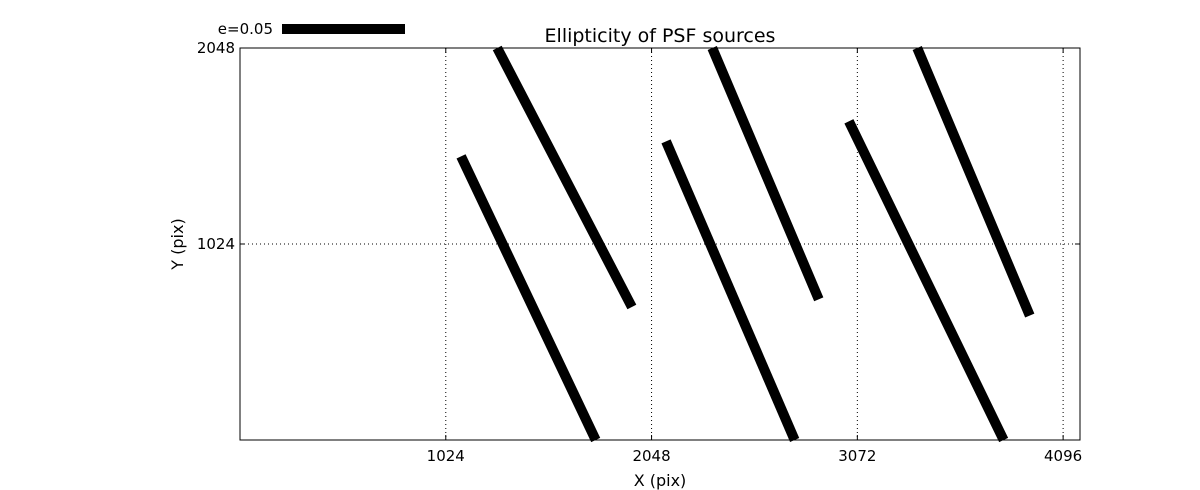 The height and width of the screenshot is (490, 1200). Describe the element at coordinates (651, 456) in the screenshot. I see `x-tick-label: 2048` at that location.